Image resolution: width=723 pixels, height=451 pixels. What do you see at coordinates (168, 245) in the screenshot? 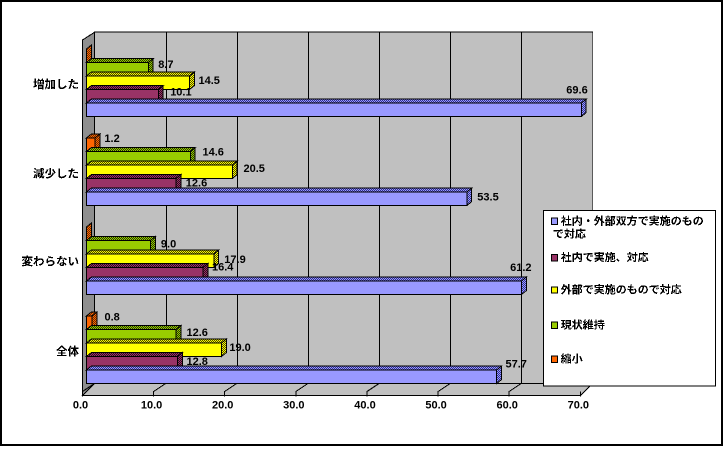
I see `svg-text: 9.0` at bounding box center [168, 245].